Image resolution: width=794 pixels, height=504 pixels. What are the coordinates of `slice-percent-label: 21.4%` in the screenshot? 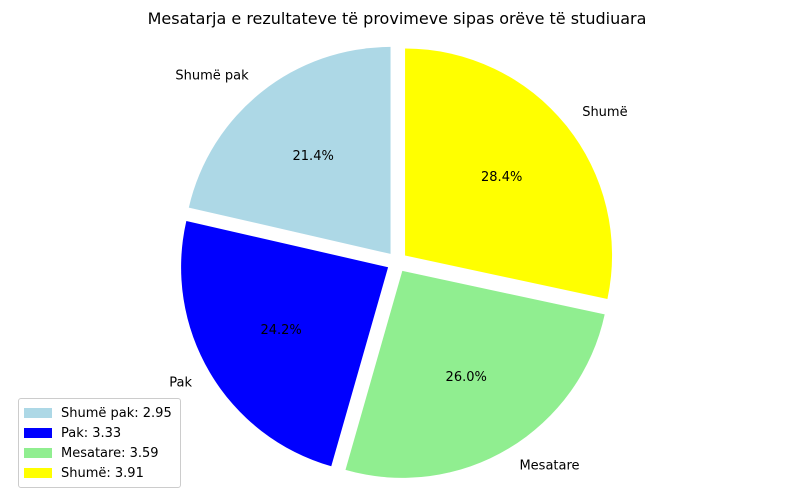 It's located at (313, 156).